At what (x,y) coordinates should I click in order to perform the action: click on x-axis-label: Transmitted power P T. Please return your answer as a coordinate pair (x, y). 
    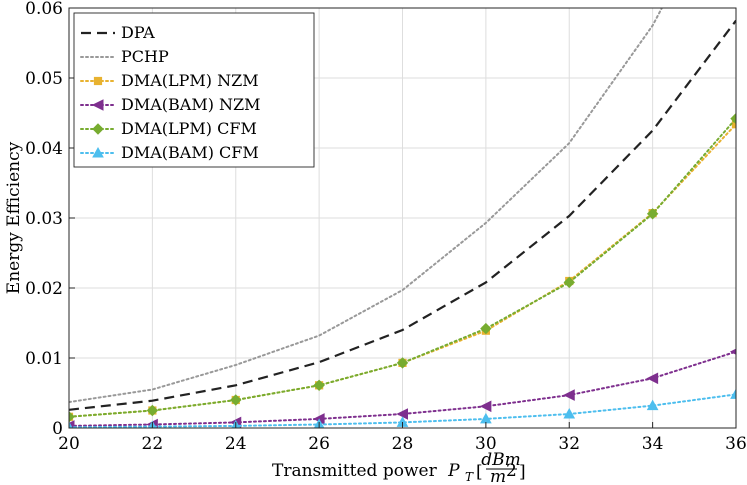
    Looking at the image, I should click on (373, 472).